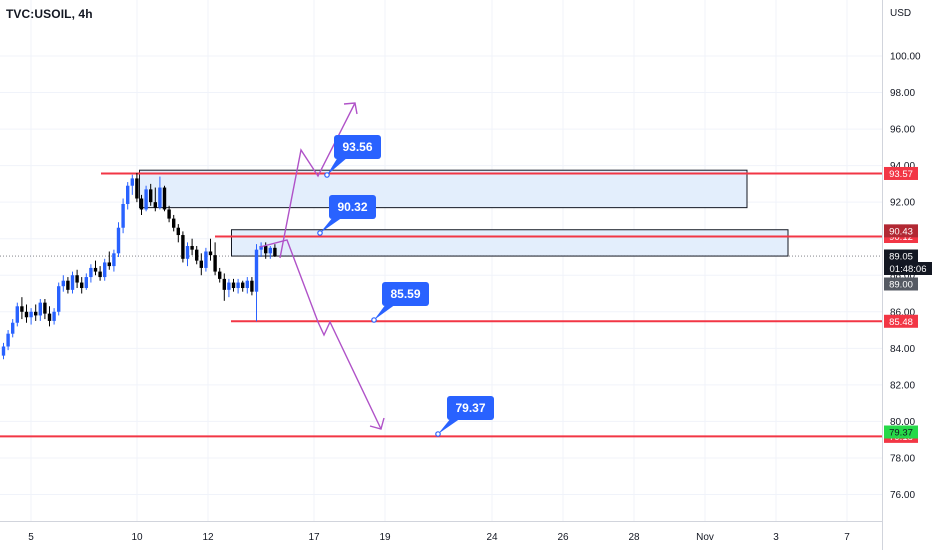  I want to click on x-tick-label: 12, so click(208, 537).